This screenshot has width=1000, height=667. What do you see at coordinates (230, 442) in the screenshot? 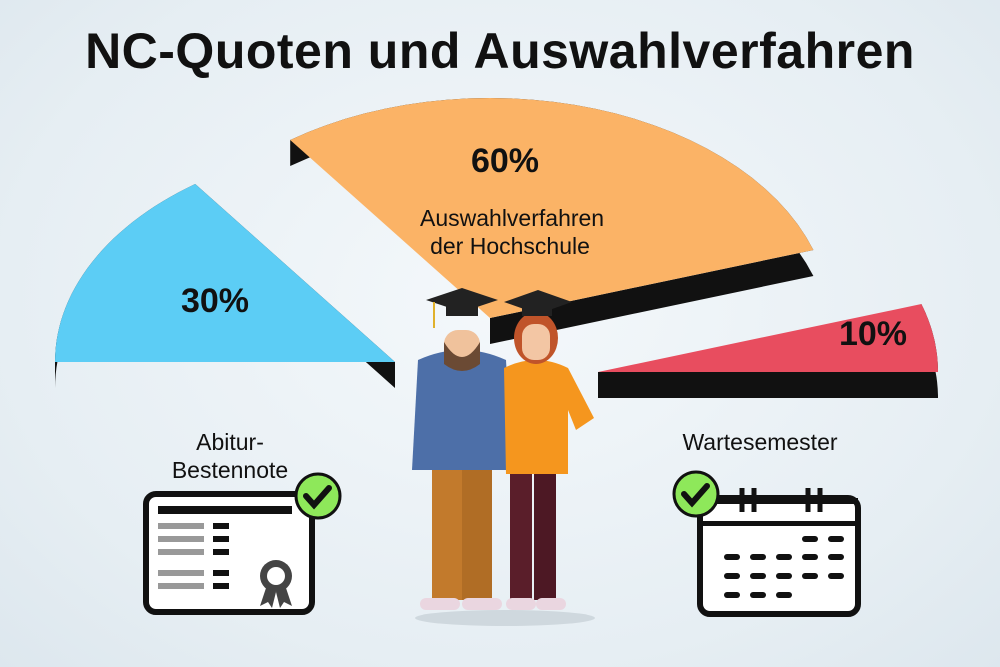
I see `label-line: Abitur-` at bounding box center [230, 442].